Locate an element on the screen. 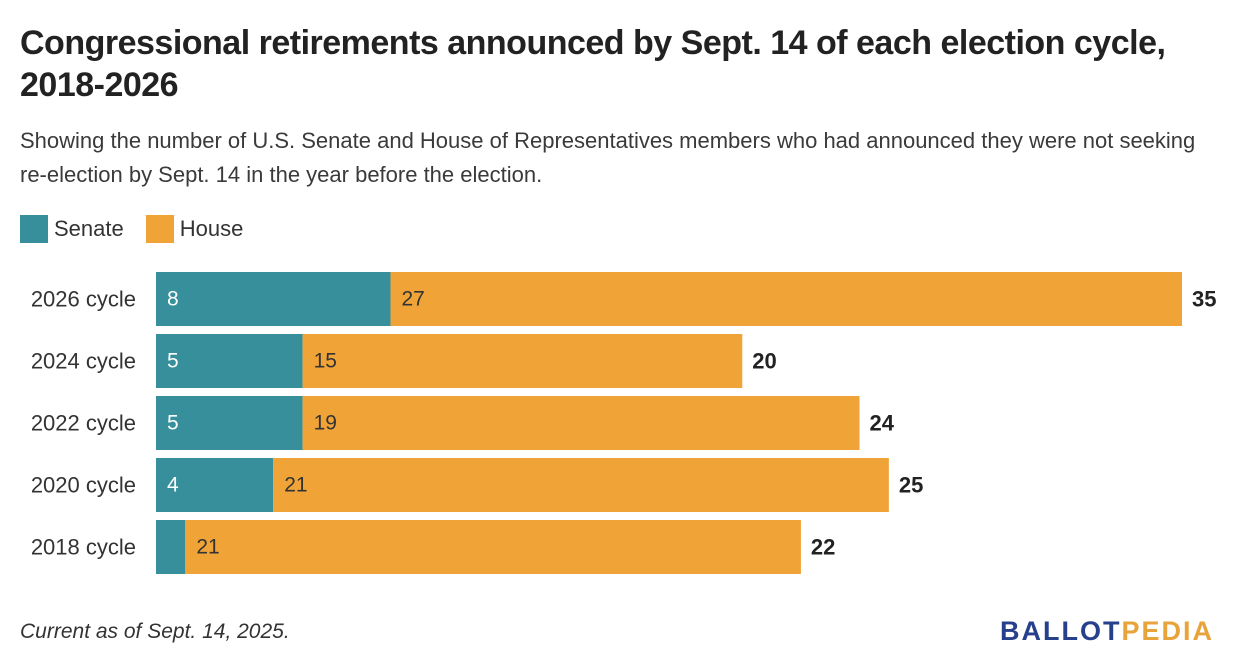 The image size is (1240, 670). logo-text-ballot: BALLOT is located at coordinates (1060, 631).